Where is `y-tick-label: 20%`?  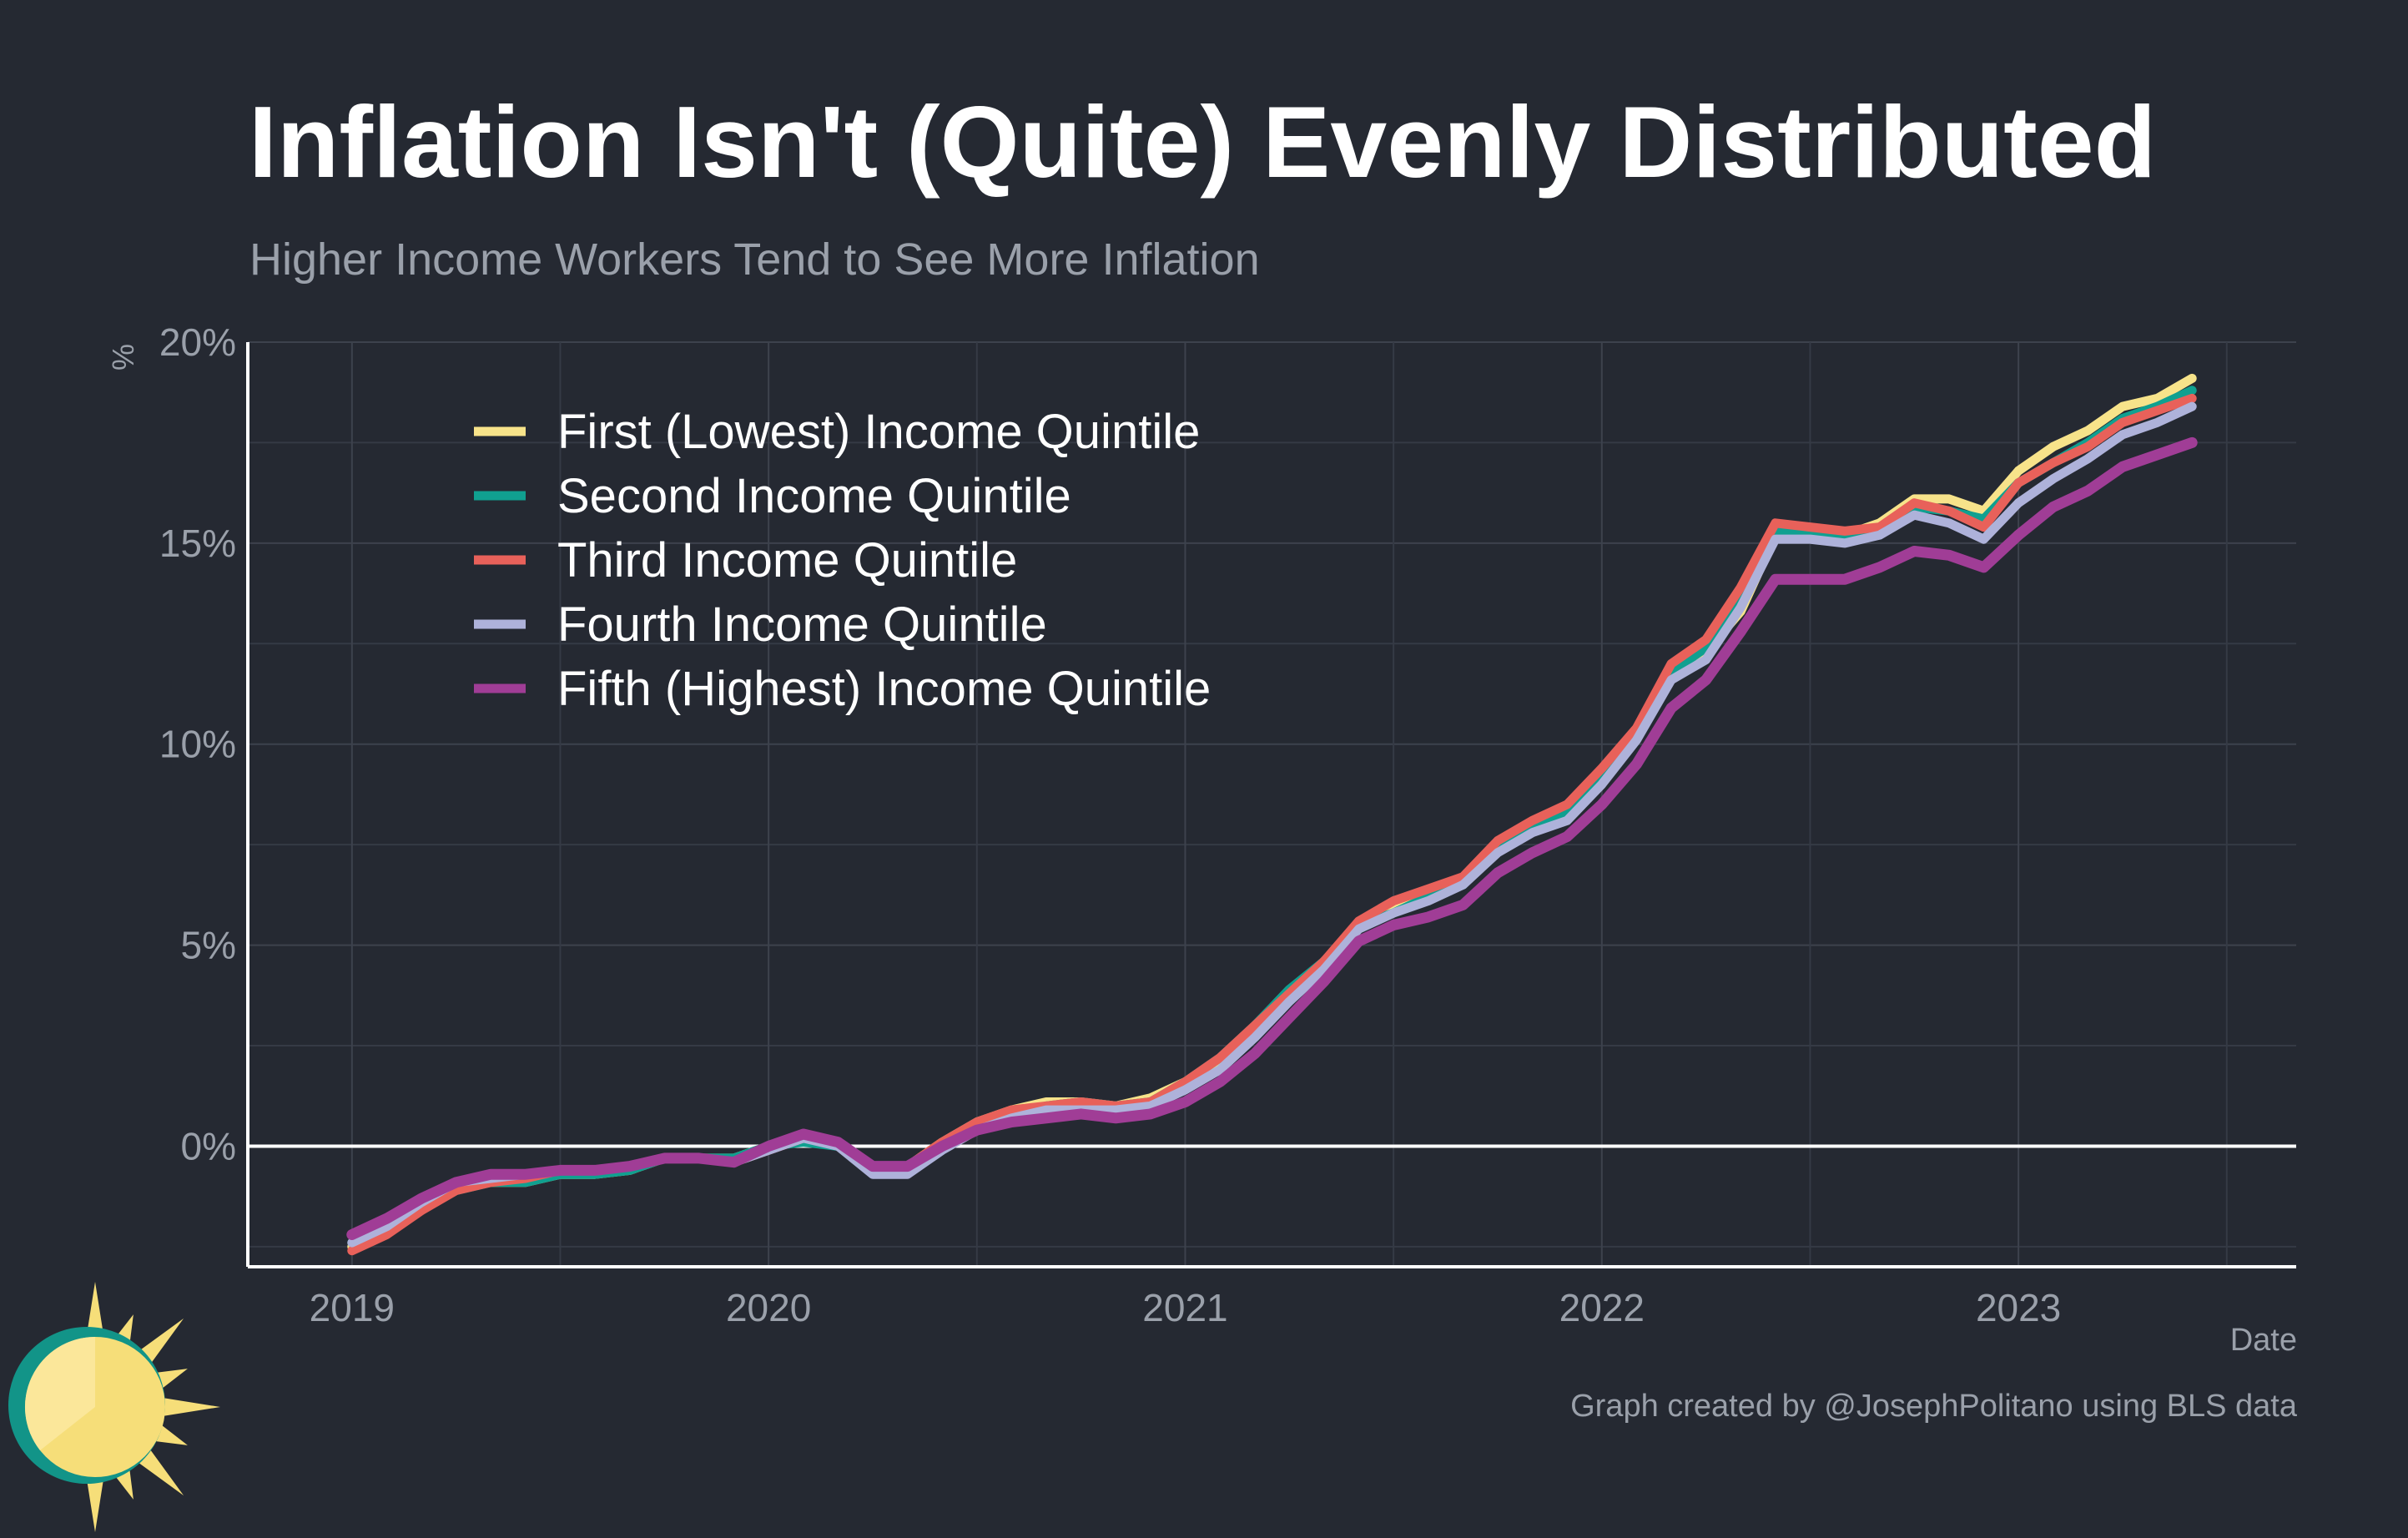 y-tick-label: 20% is located at coordinates (197, 342).